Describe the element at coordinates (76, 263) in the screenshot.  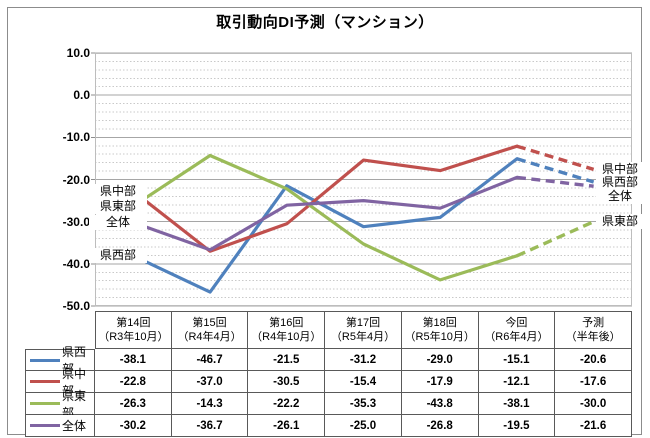
I see `y-axis-label: -40.0` at that location.